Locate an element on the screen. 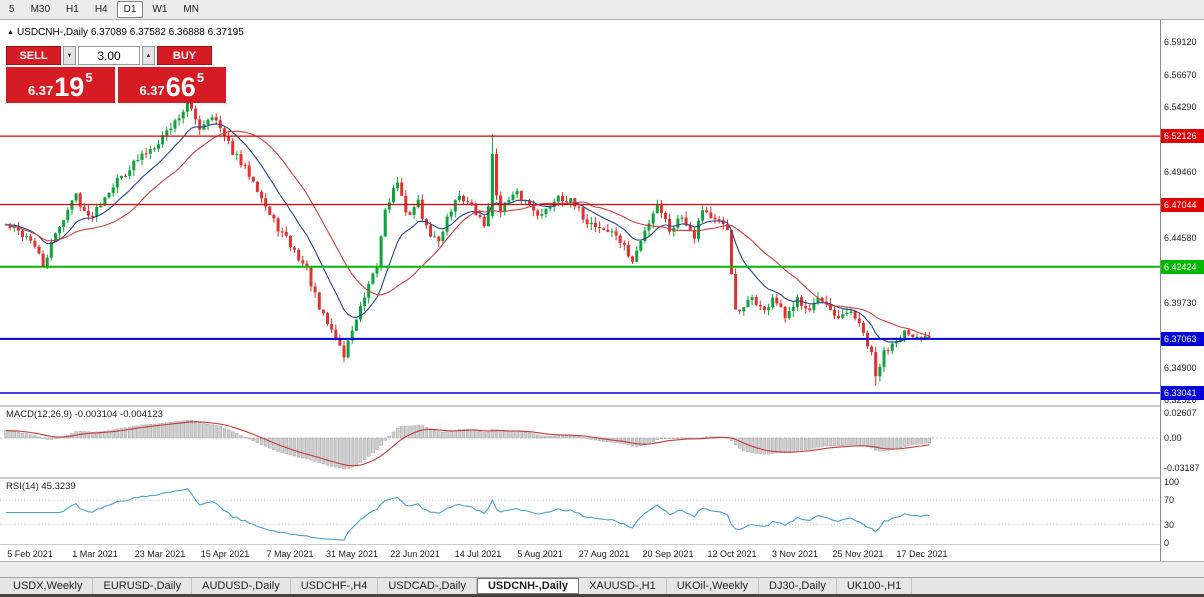 Image resolution: width=1204 pixels, height=597 pixels. date-label: 1 Mar 2021 is located at coordinates (95, 554).